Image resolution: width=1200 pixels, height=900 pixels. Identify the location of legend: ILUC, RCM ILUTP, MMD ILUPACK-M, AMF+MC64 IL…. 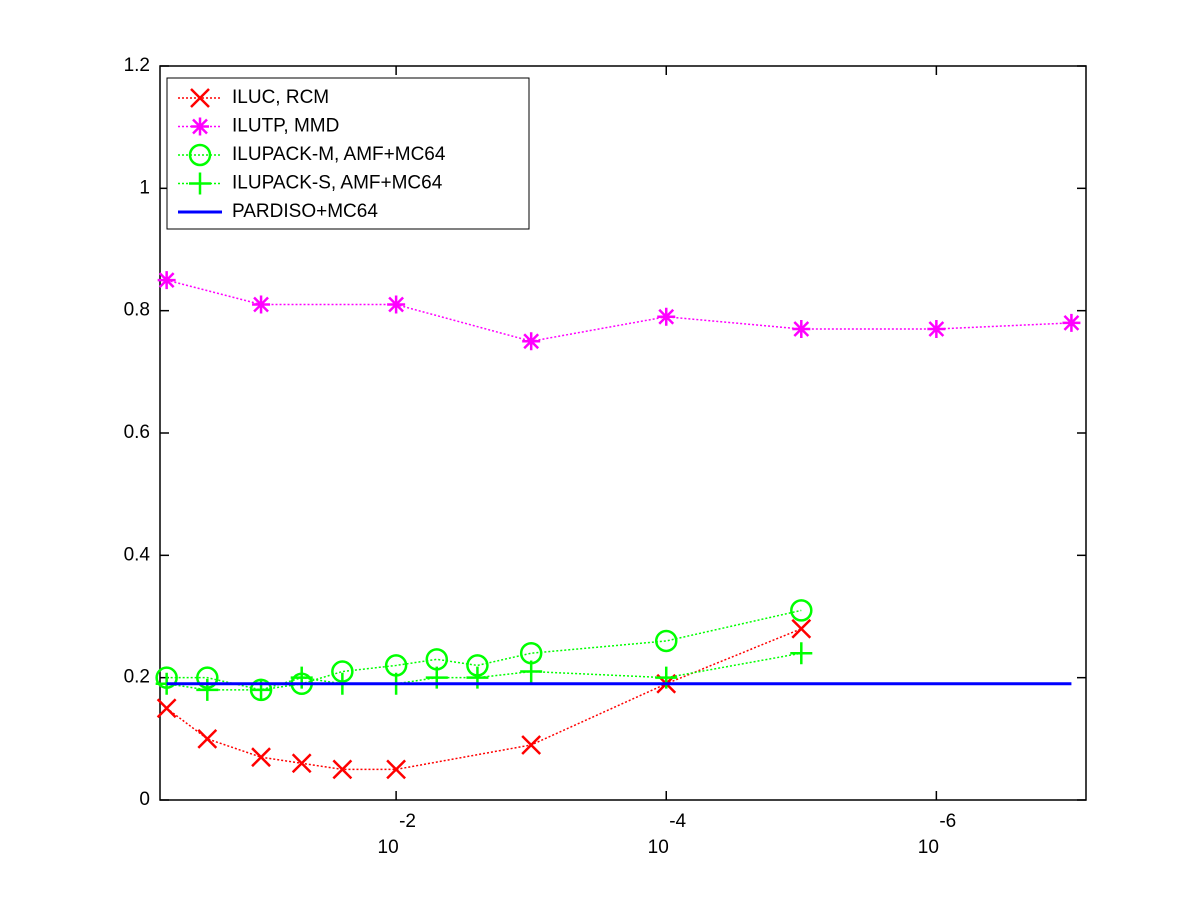
(348, 153).